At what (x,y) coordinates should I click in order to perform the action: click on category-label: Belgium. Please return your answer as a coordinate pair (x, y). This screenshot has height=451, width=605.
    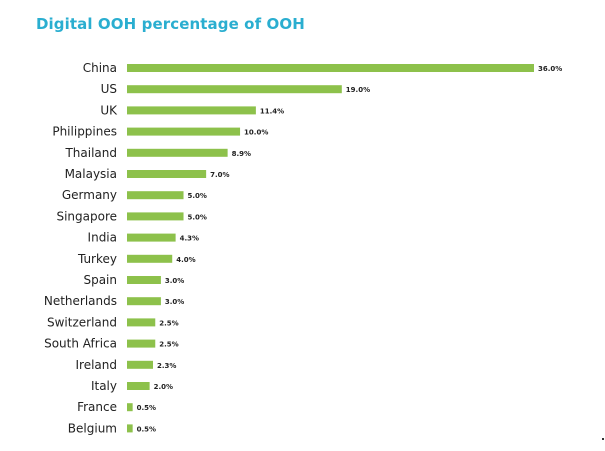
    Looking at the image, I should click on (92, 428).